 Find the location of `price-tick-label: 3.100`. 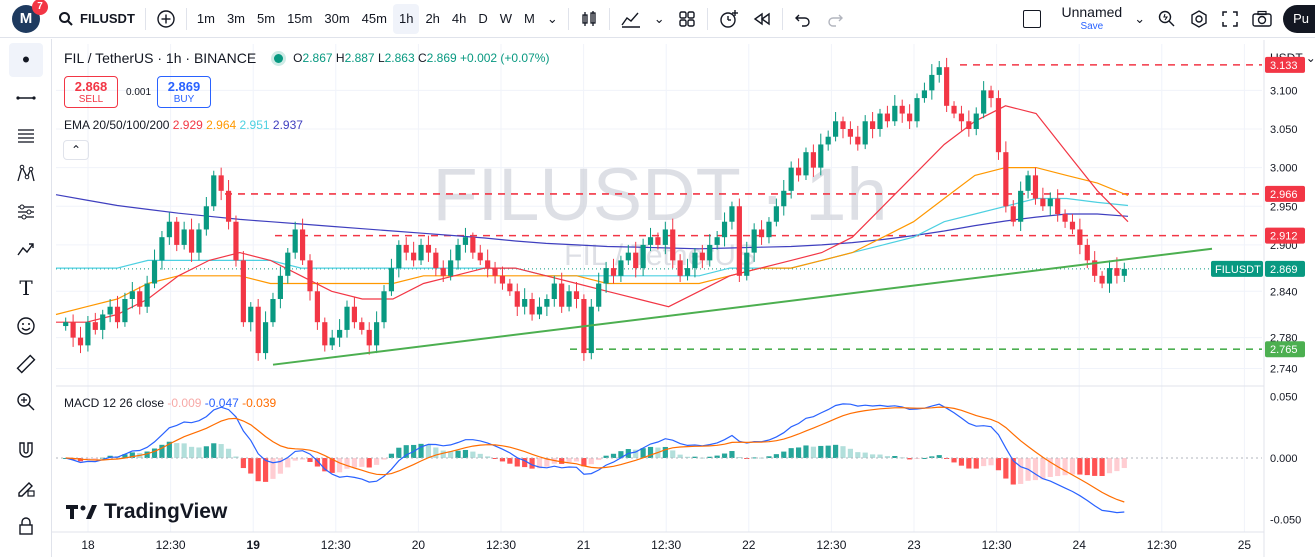

price-tick-label: 3.100 is located at coordinates (1284, 91).